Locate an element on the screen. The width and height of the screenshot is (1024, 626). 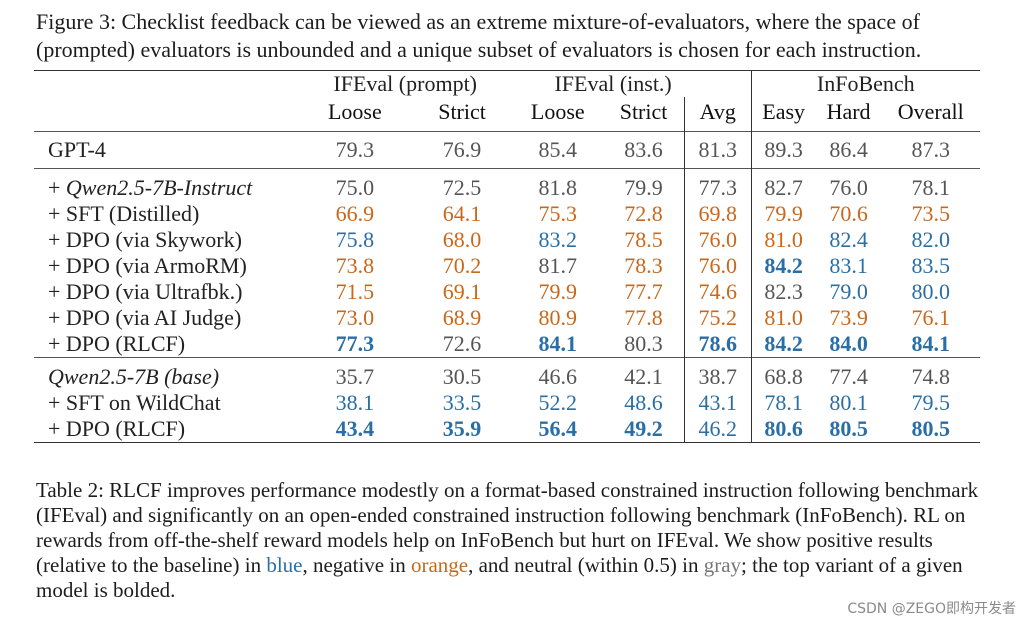
table-cell: 71.5 is located at coordinates (355, 291).